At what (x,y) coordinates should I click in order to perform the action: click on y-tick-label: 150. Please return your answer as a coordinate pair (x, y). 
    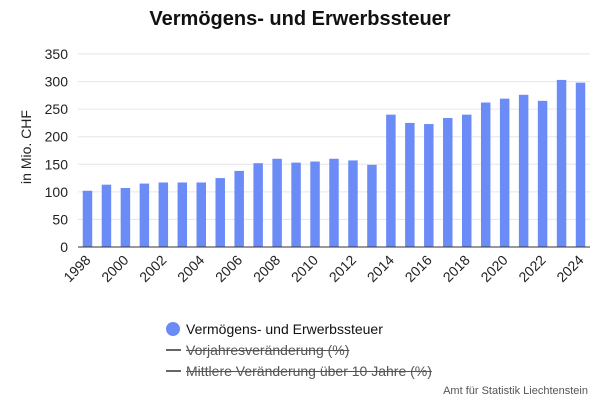
    Looking at the image, I should click on (57, 164).